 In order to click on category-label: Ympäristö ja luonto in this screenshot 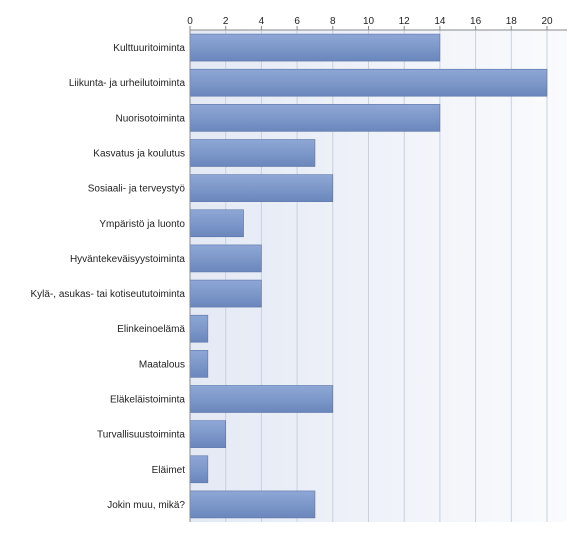, I will do `click(142, 224)`.